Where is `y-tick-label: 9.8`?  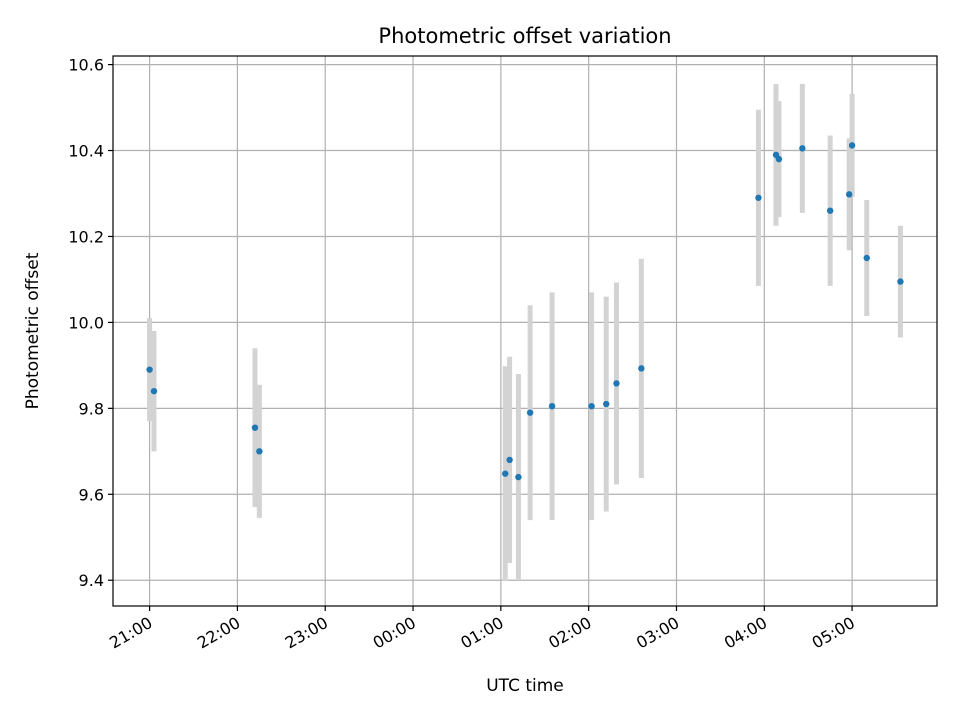
y-tick-label: 9.8 is located at coordinates (91, 408).